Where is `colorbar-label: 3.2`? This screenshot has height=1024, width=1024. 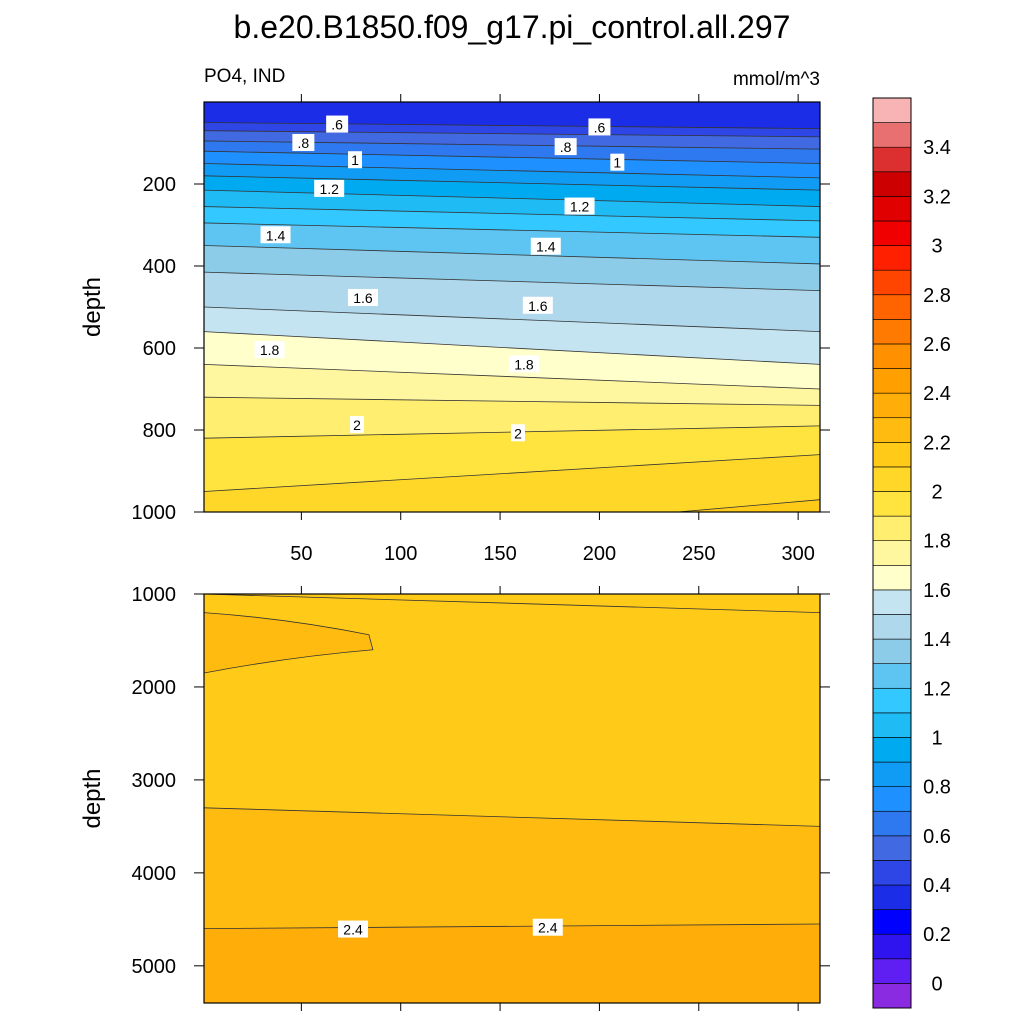 colorbar-label: 3.2 is located at coordinates (937, 197).